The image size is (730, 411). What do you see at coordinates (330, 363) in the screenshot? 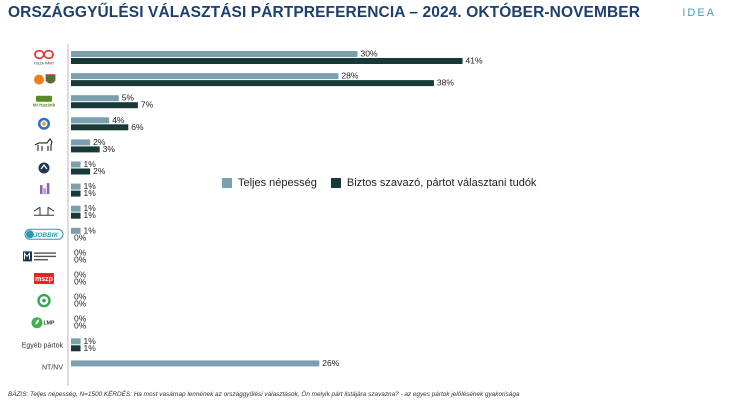
I see `data-label-teljes-14: 26%` at bounding box center [330, 363].